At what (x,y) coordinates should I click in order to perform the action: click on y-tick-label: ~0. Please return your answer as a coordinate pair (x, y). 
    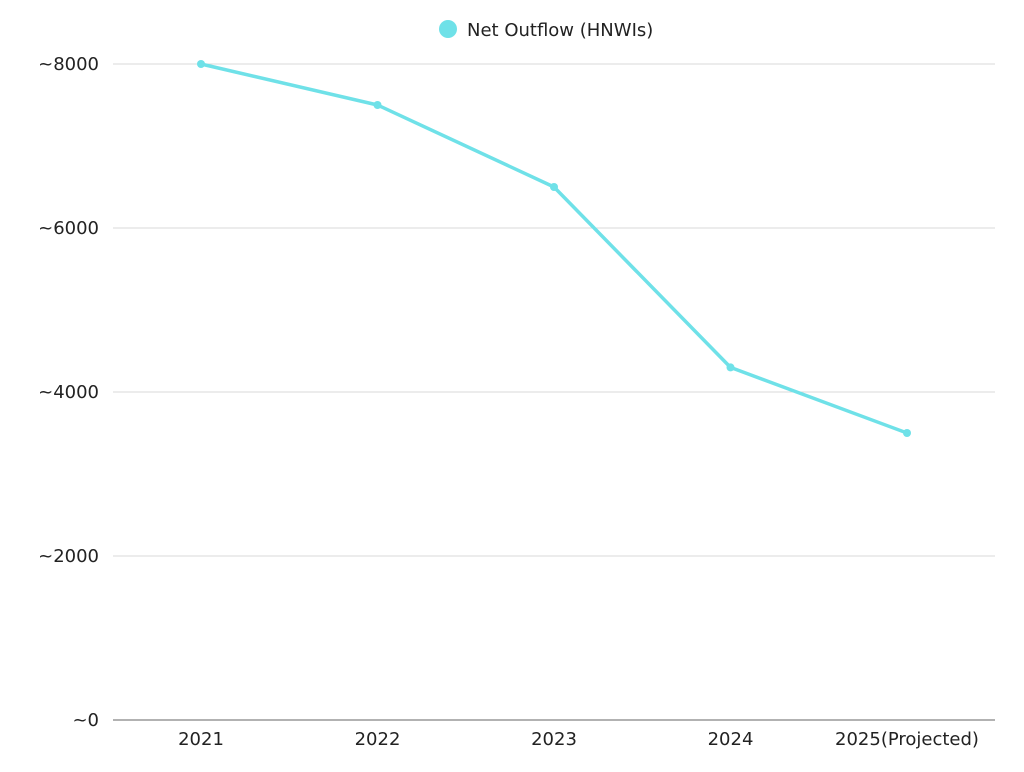
    Looking at the image, I should click on (85, 720).